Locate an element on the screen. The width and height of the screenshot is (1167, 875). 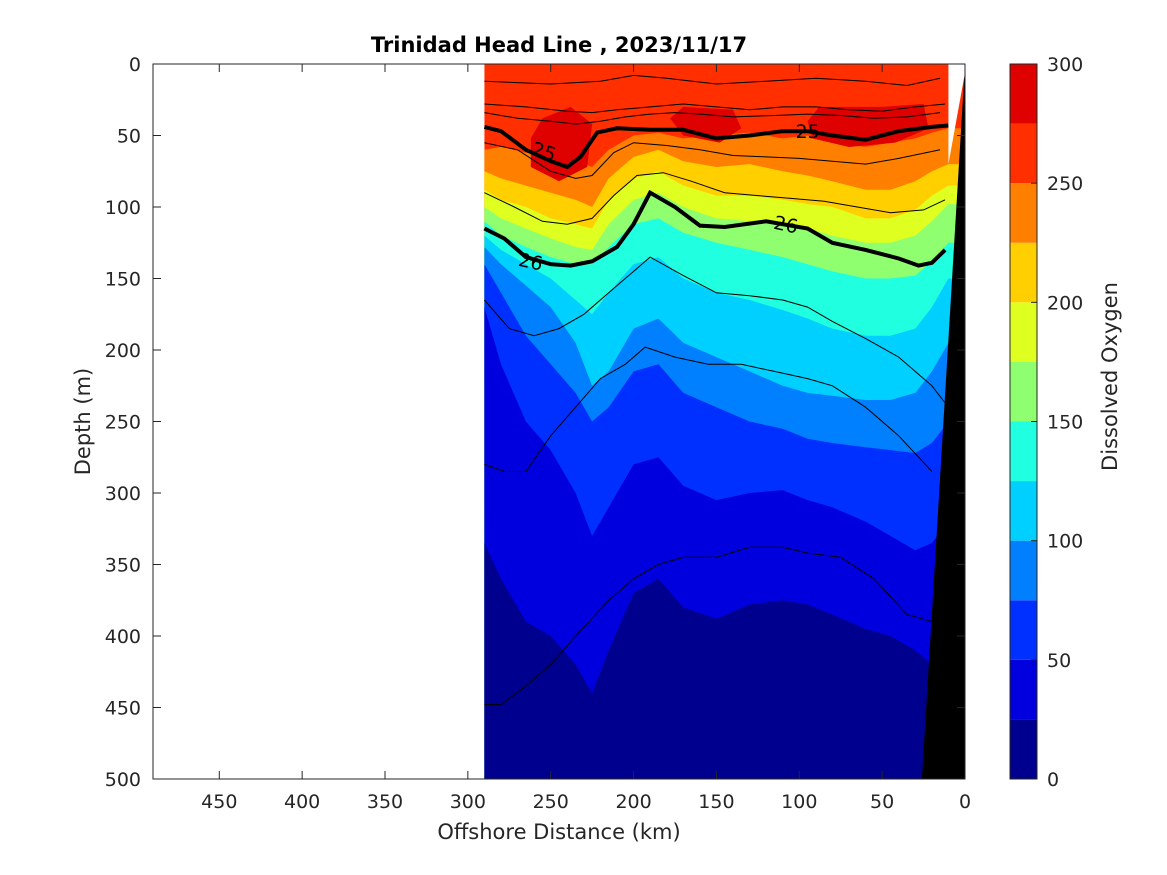
x-tick-label: 100 is located at coordinates (799, 802).